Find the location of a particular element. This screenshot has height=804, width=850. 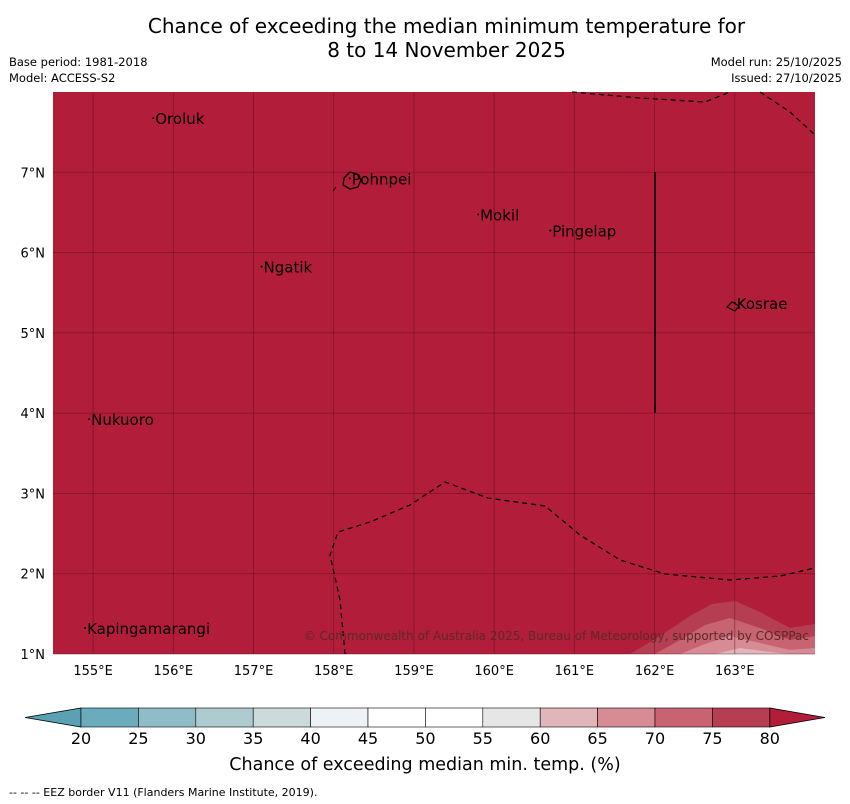

colorbar-tick-label: 75 is located at coordinates (712, 738).